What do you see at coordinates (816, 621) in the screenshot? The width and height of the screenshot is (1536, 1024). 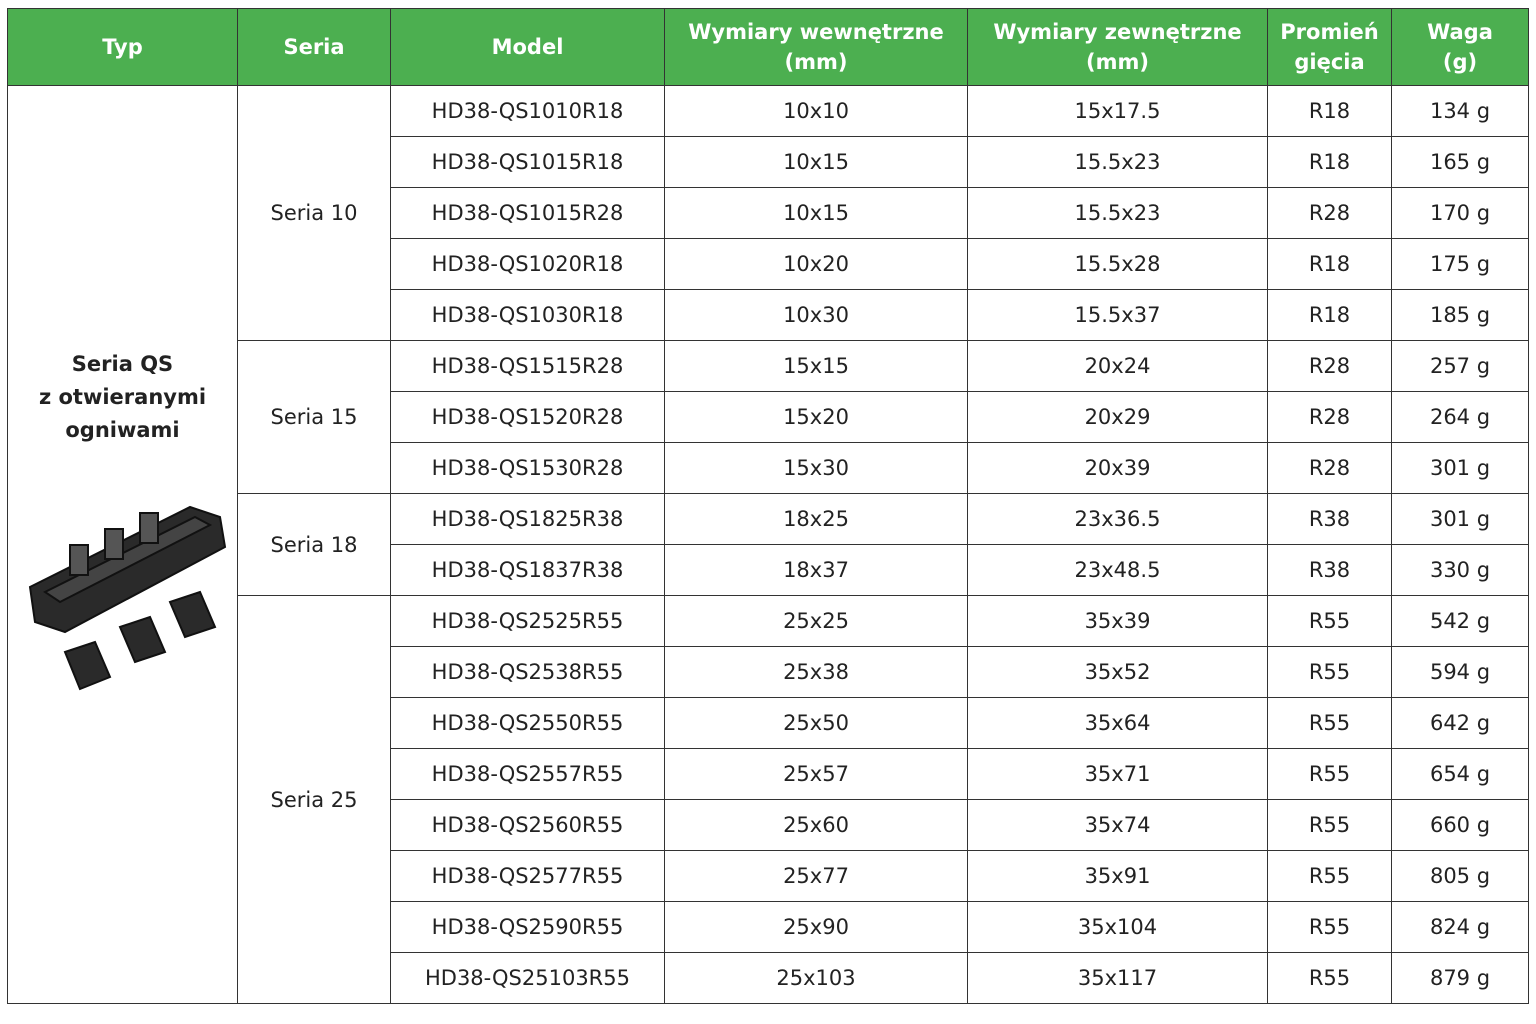 I see `cell: 25x25` at bounding box center [816, 621].